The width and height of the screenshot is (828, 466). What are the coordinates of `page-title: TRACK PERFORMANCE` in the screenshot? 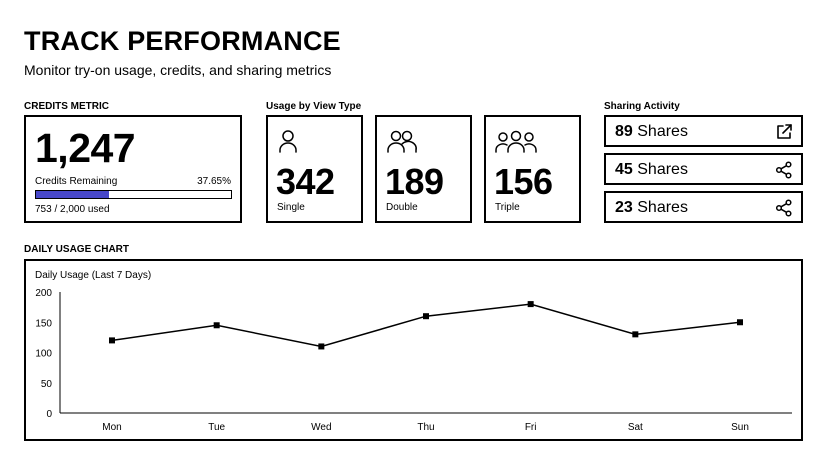 It's located at (182, 41).